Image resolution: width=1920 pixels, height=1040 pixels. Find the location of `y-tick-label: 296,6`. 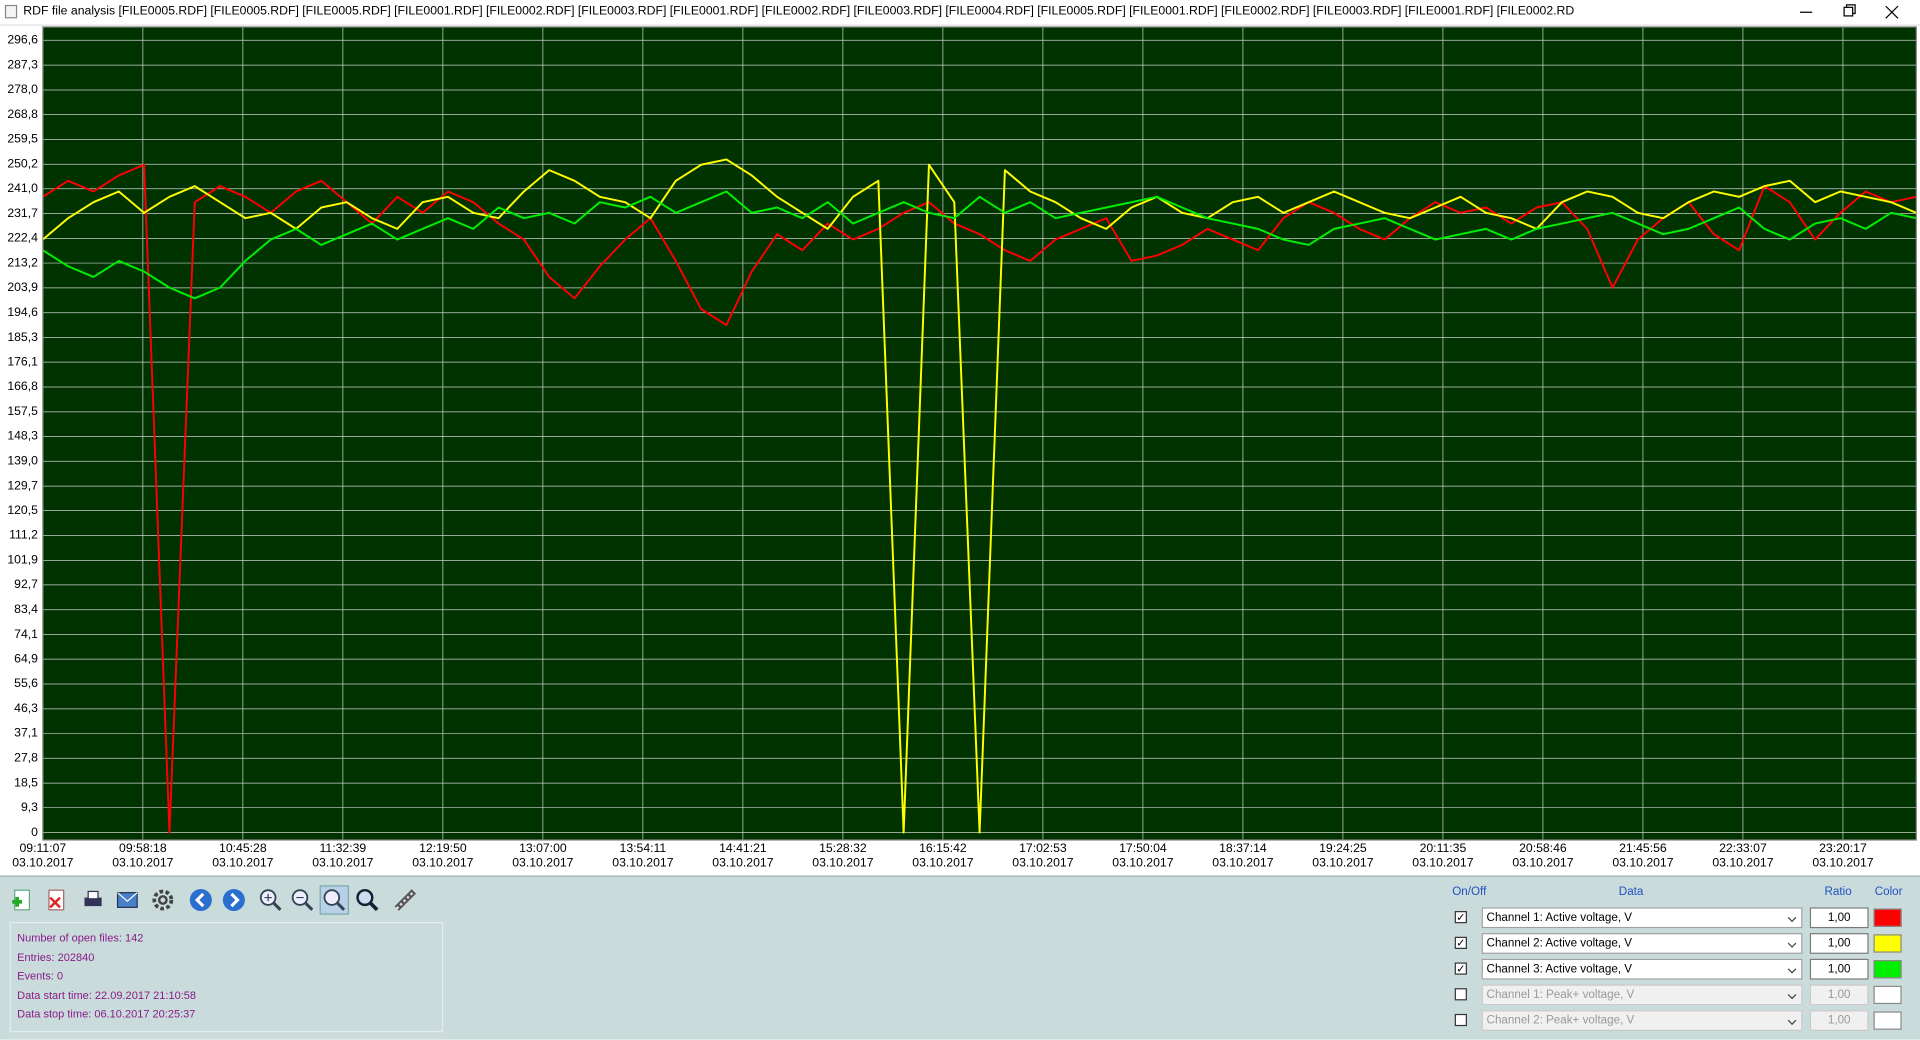

y-tick-label: 296,6 is located at coordinates (22, 40).